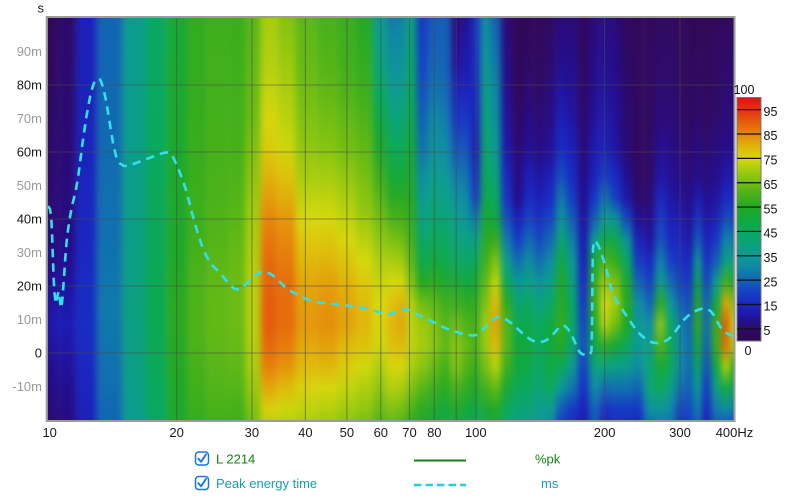 The image size is (800, 504). Describe the element at coordinates (29, 85) in the screenshot. I see `svg-text: 80m` at that location.